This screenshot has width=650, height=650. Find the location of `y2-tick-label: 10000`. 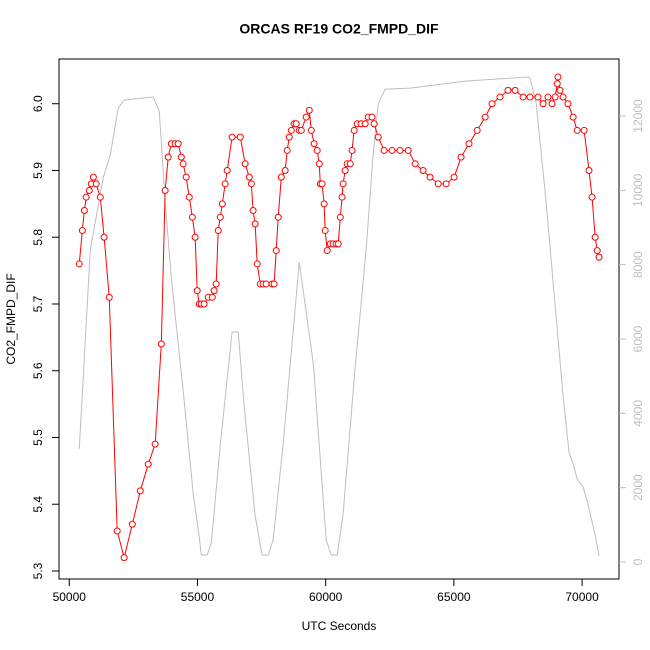

y2-tick-label: 10000 is located at coordinates (638, 190).